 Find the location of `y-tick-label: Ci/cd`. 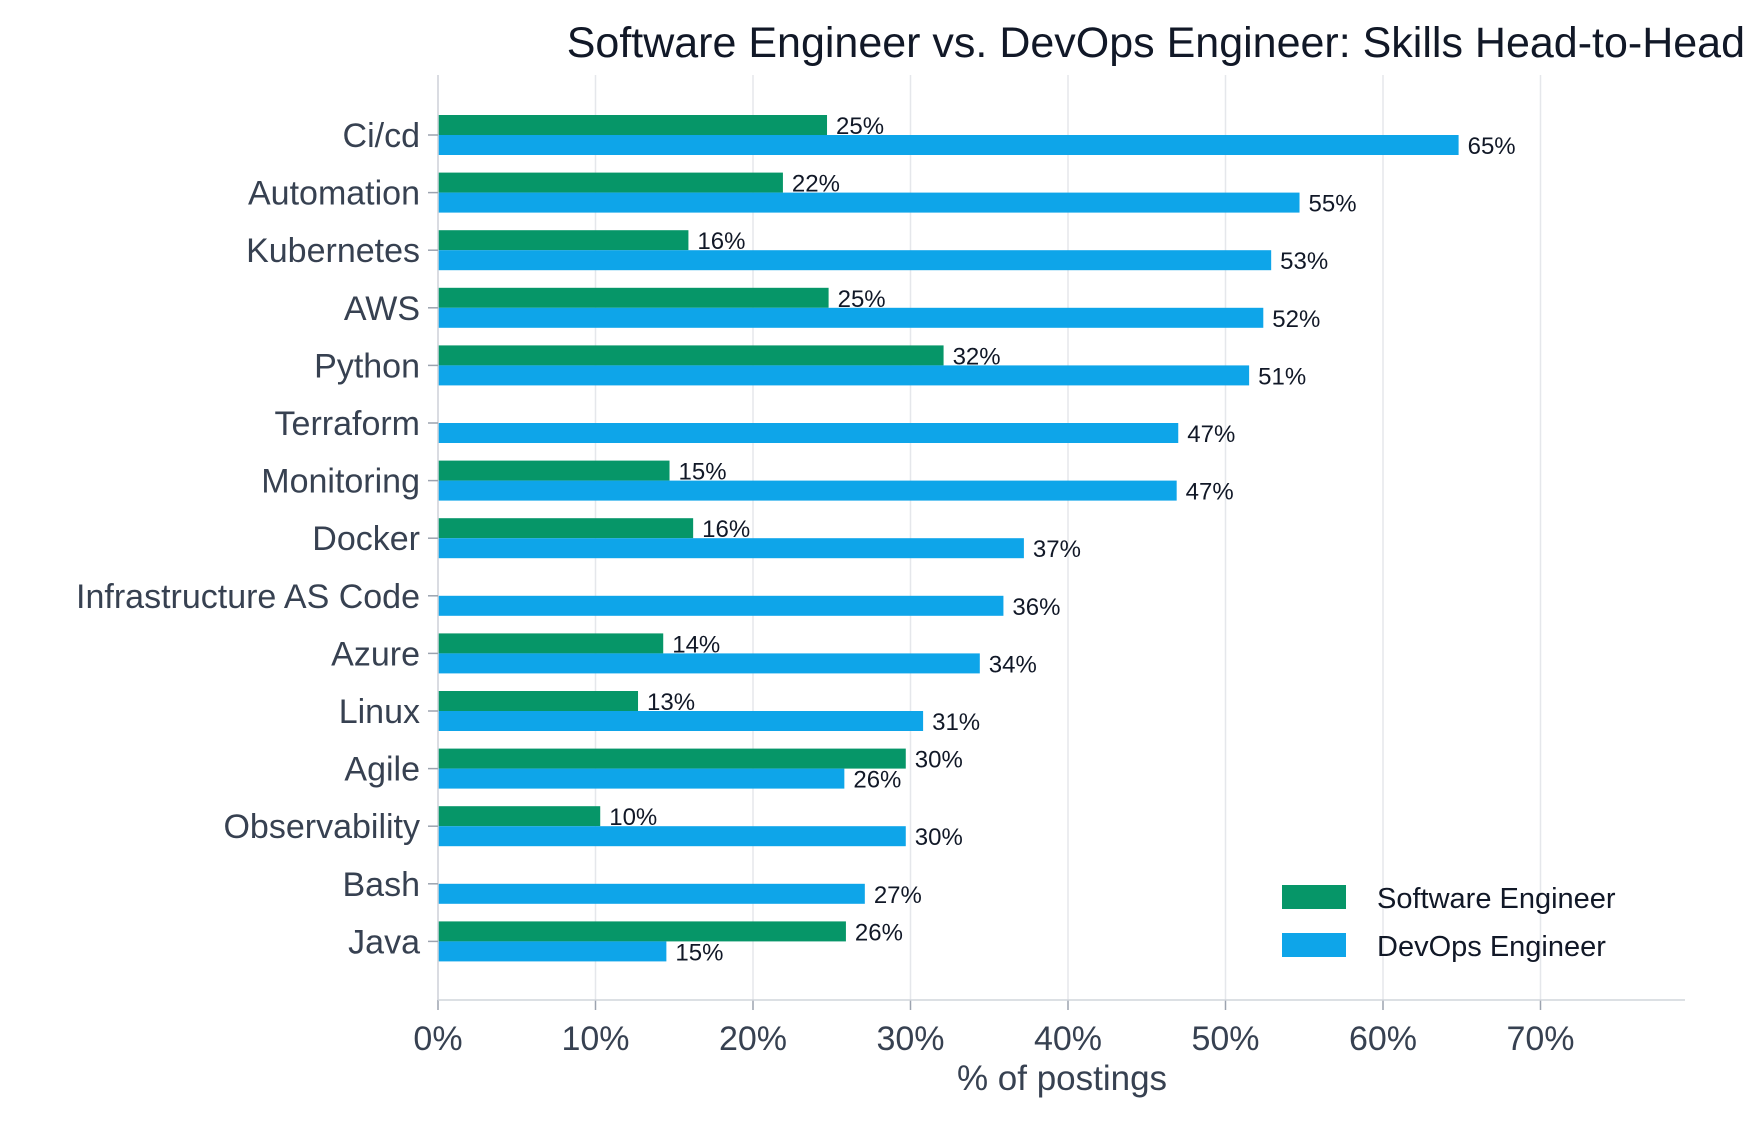

y-tick-label: Ci/cd is located at coordinates (381, 136).